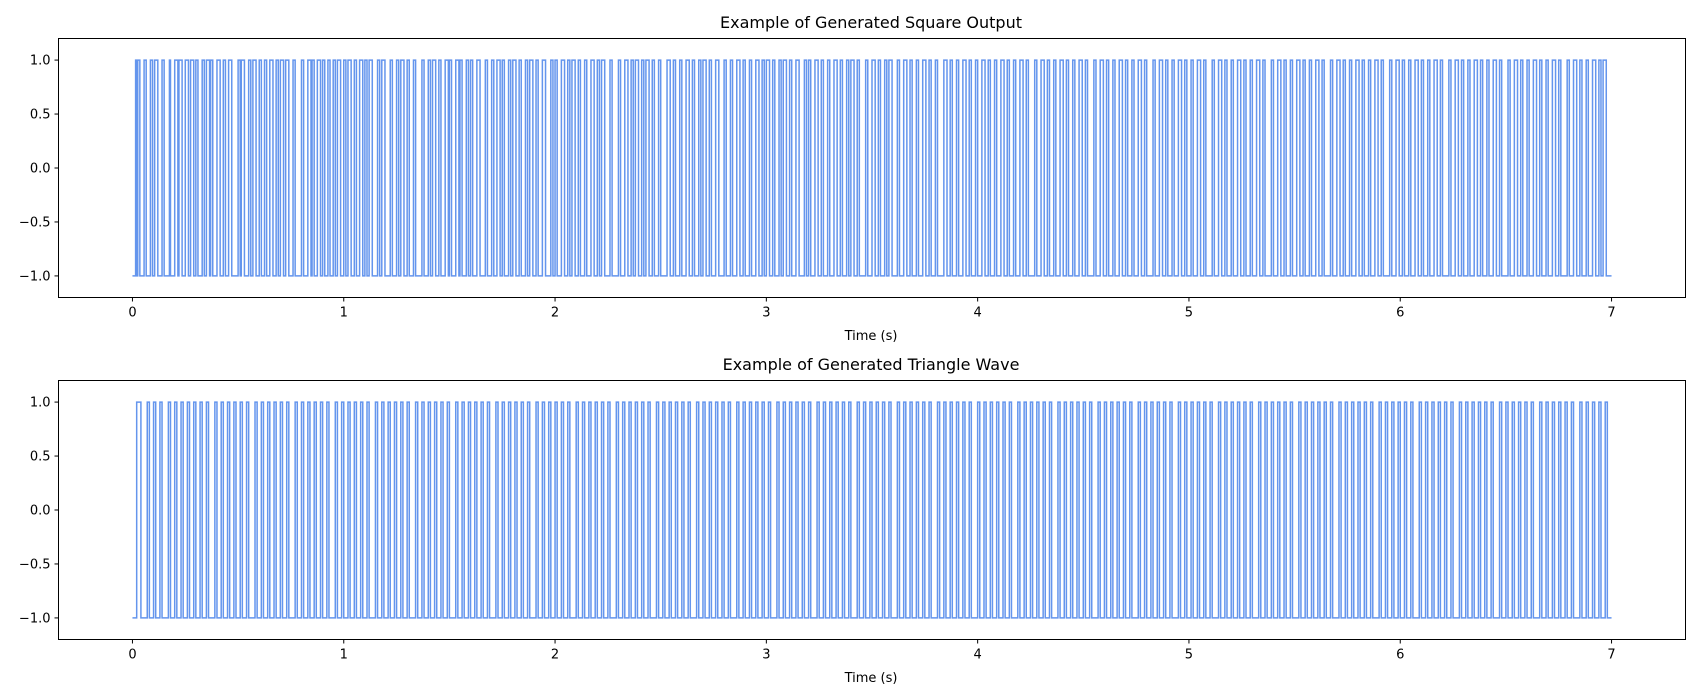  I want to click on chart-title: Example of Generated Square Output, so click(871, 22).